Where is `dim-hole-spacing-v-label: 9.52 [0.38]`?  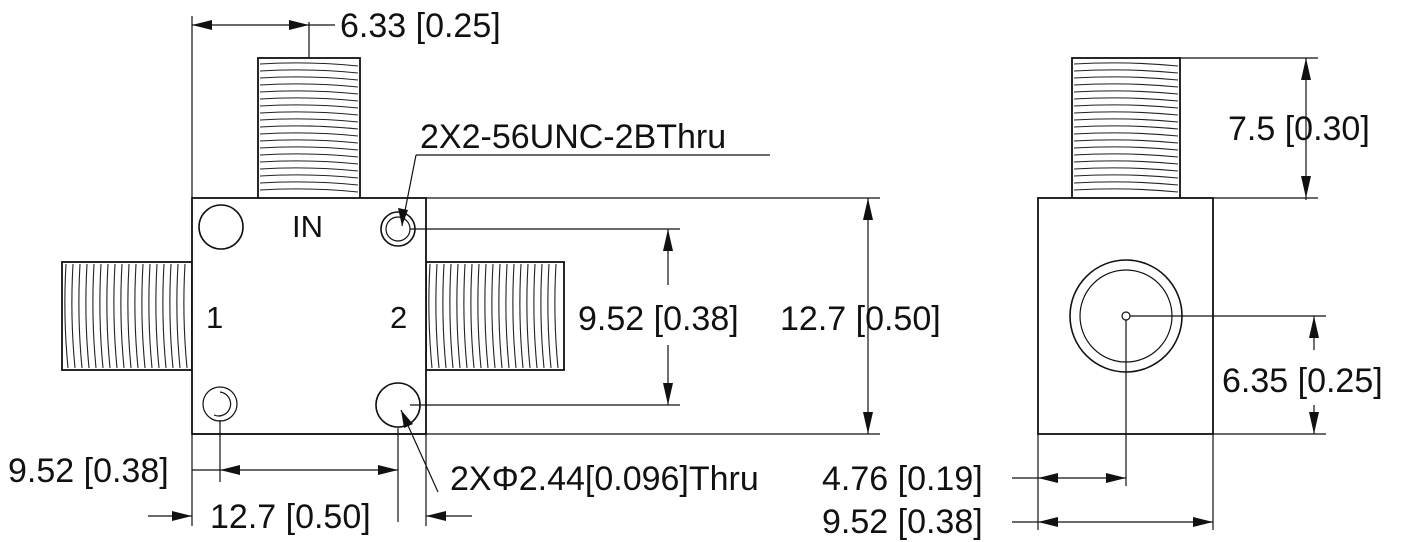 dim-hole-spacing-v-label: 9.52 [0.38] is located at coordinates (658, 319).